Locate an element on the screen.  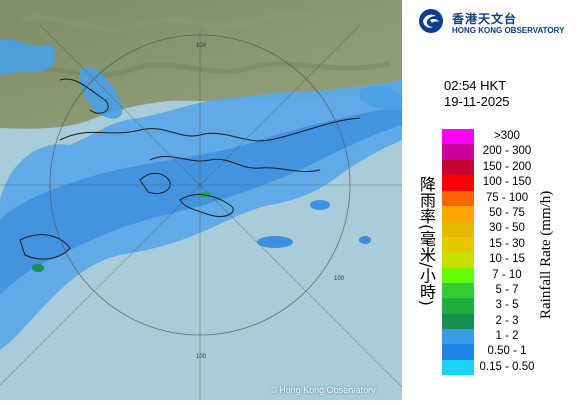
legend-row: 2 - 3 is located at coordinates (508, 321).